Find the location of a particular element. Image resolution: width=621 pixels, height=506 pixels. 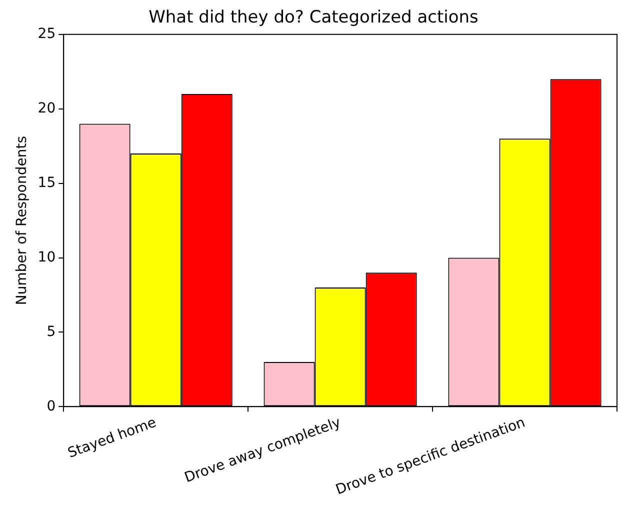

y-axis-title: Number of Respondents is located at coordinates (22, 221).